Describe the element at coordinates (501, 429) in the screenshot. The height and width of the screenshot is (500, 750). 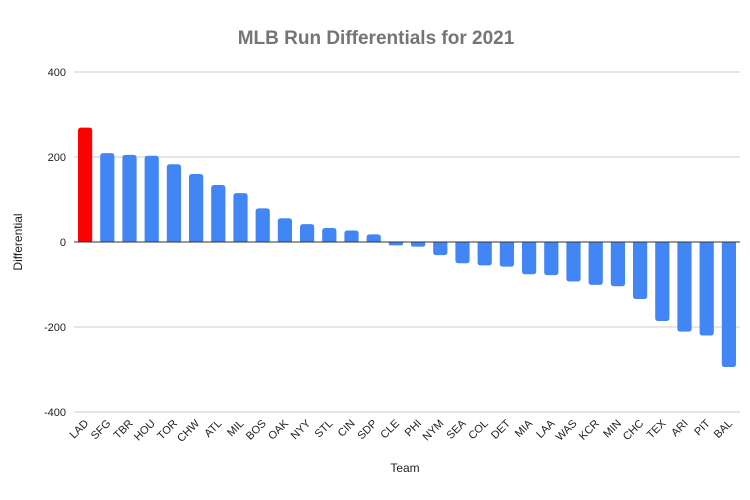
I see `x-tick-label: DET` at that location.